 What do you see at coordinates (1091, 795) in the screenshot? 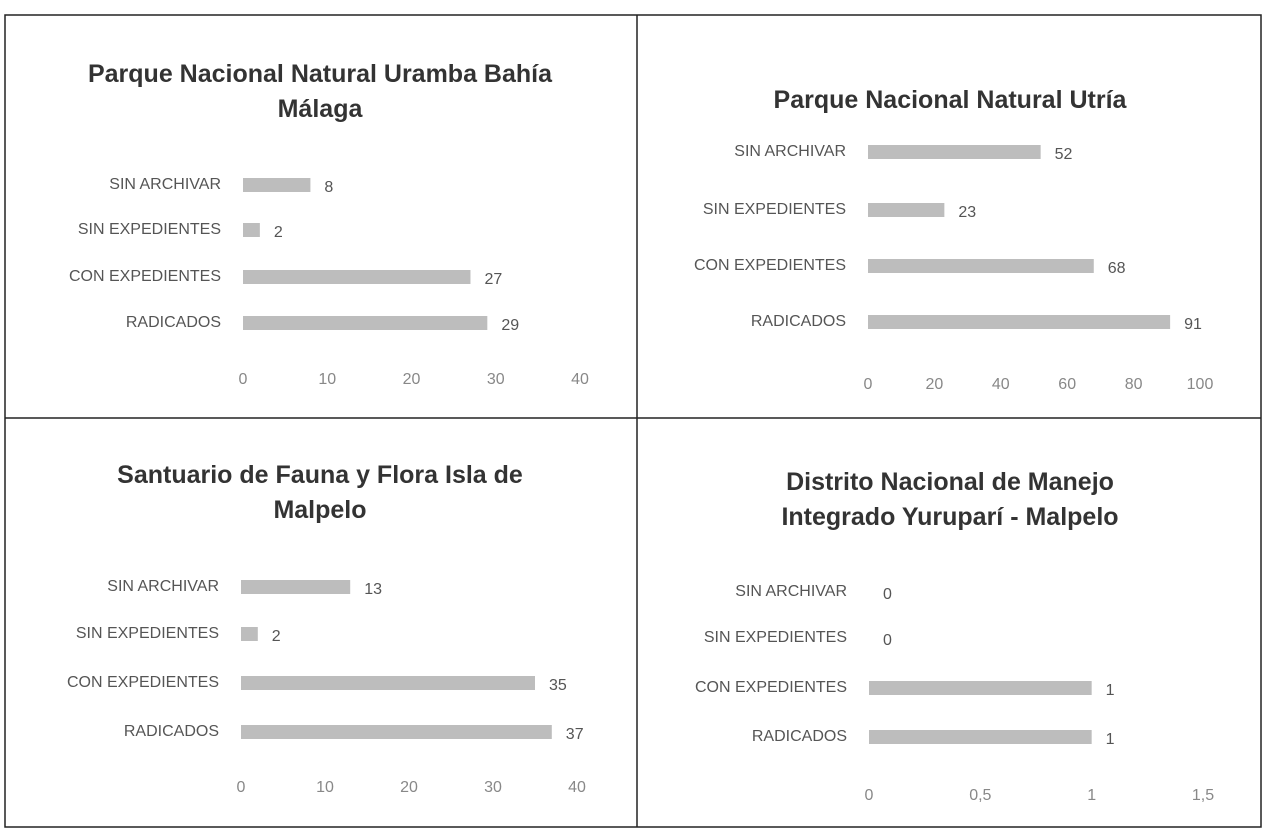
I see `x-tick-label: 1` at bounding box center [1091, 795].